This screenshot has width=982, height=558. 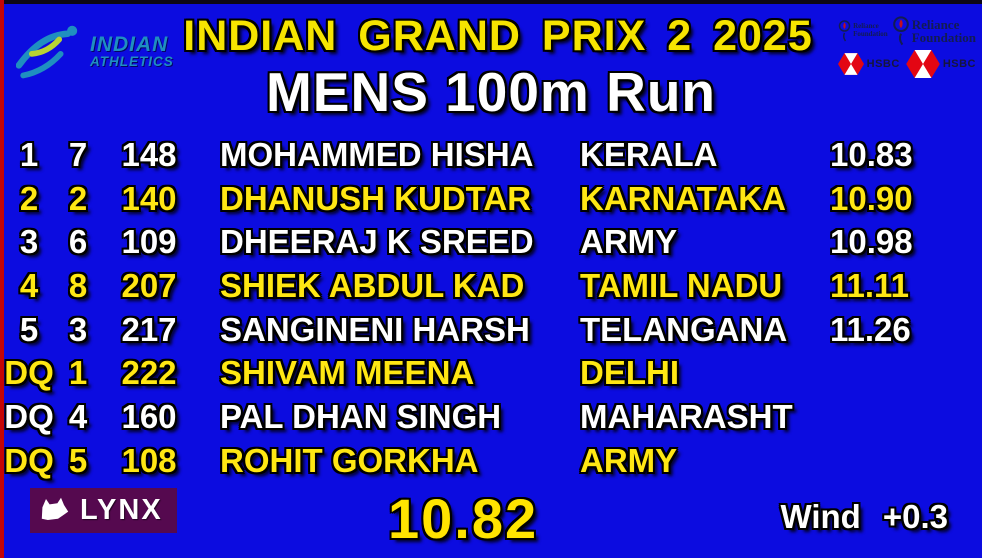 I want to click on athlete-name-cell: DHEERAJ K SREED, so click(x=377, y=242).